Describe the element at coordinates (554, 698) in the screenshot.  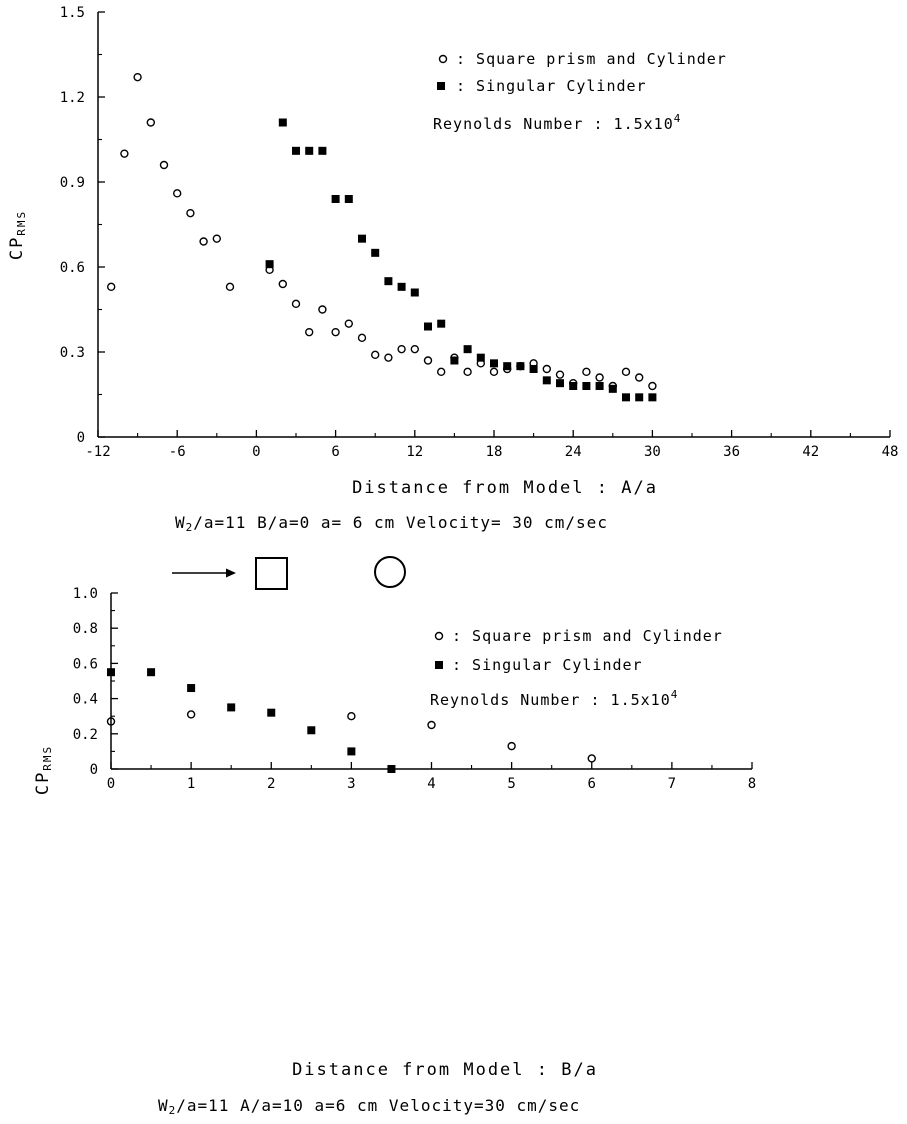
I see `chart-2-reynolds-annotation: Reynolds Number : 1.5x104` at that location.